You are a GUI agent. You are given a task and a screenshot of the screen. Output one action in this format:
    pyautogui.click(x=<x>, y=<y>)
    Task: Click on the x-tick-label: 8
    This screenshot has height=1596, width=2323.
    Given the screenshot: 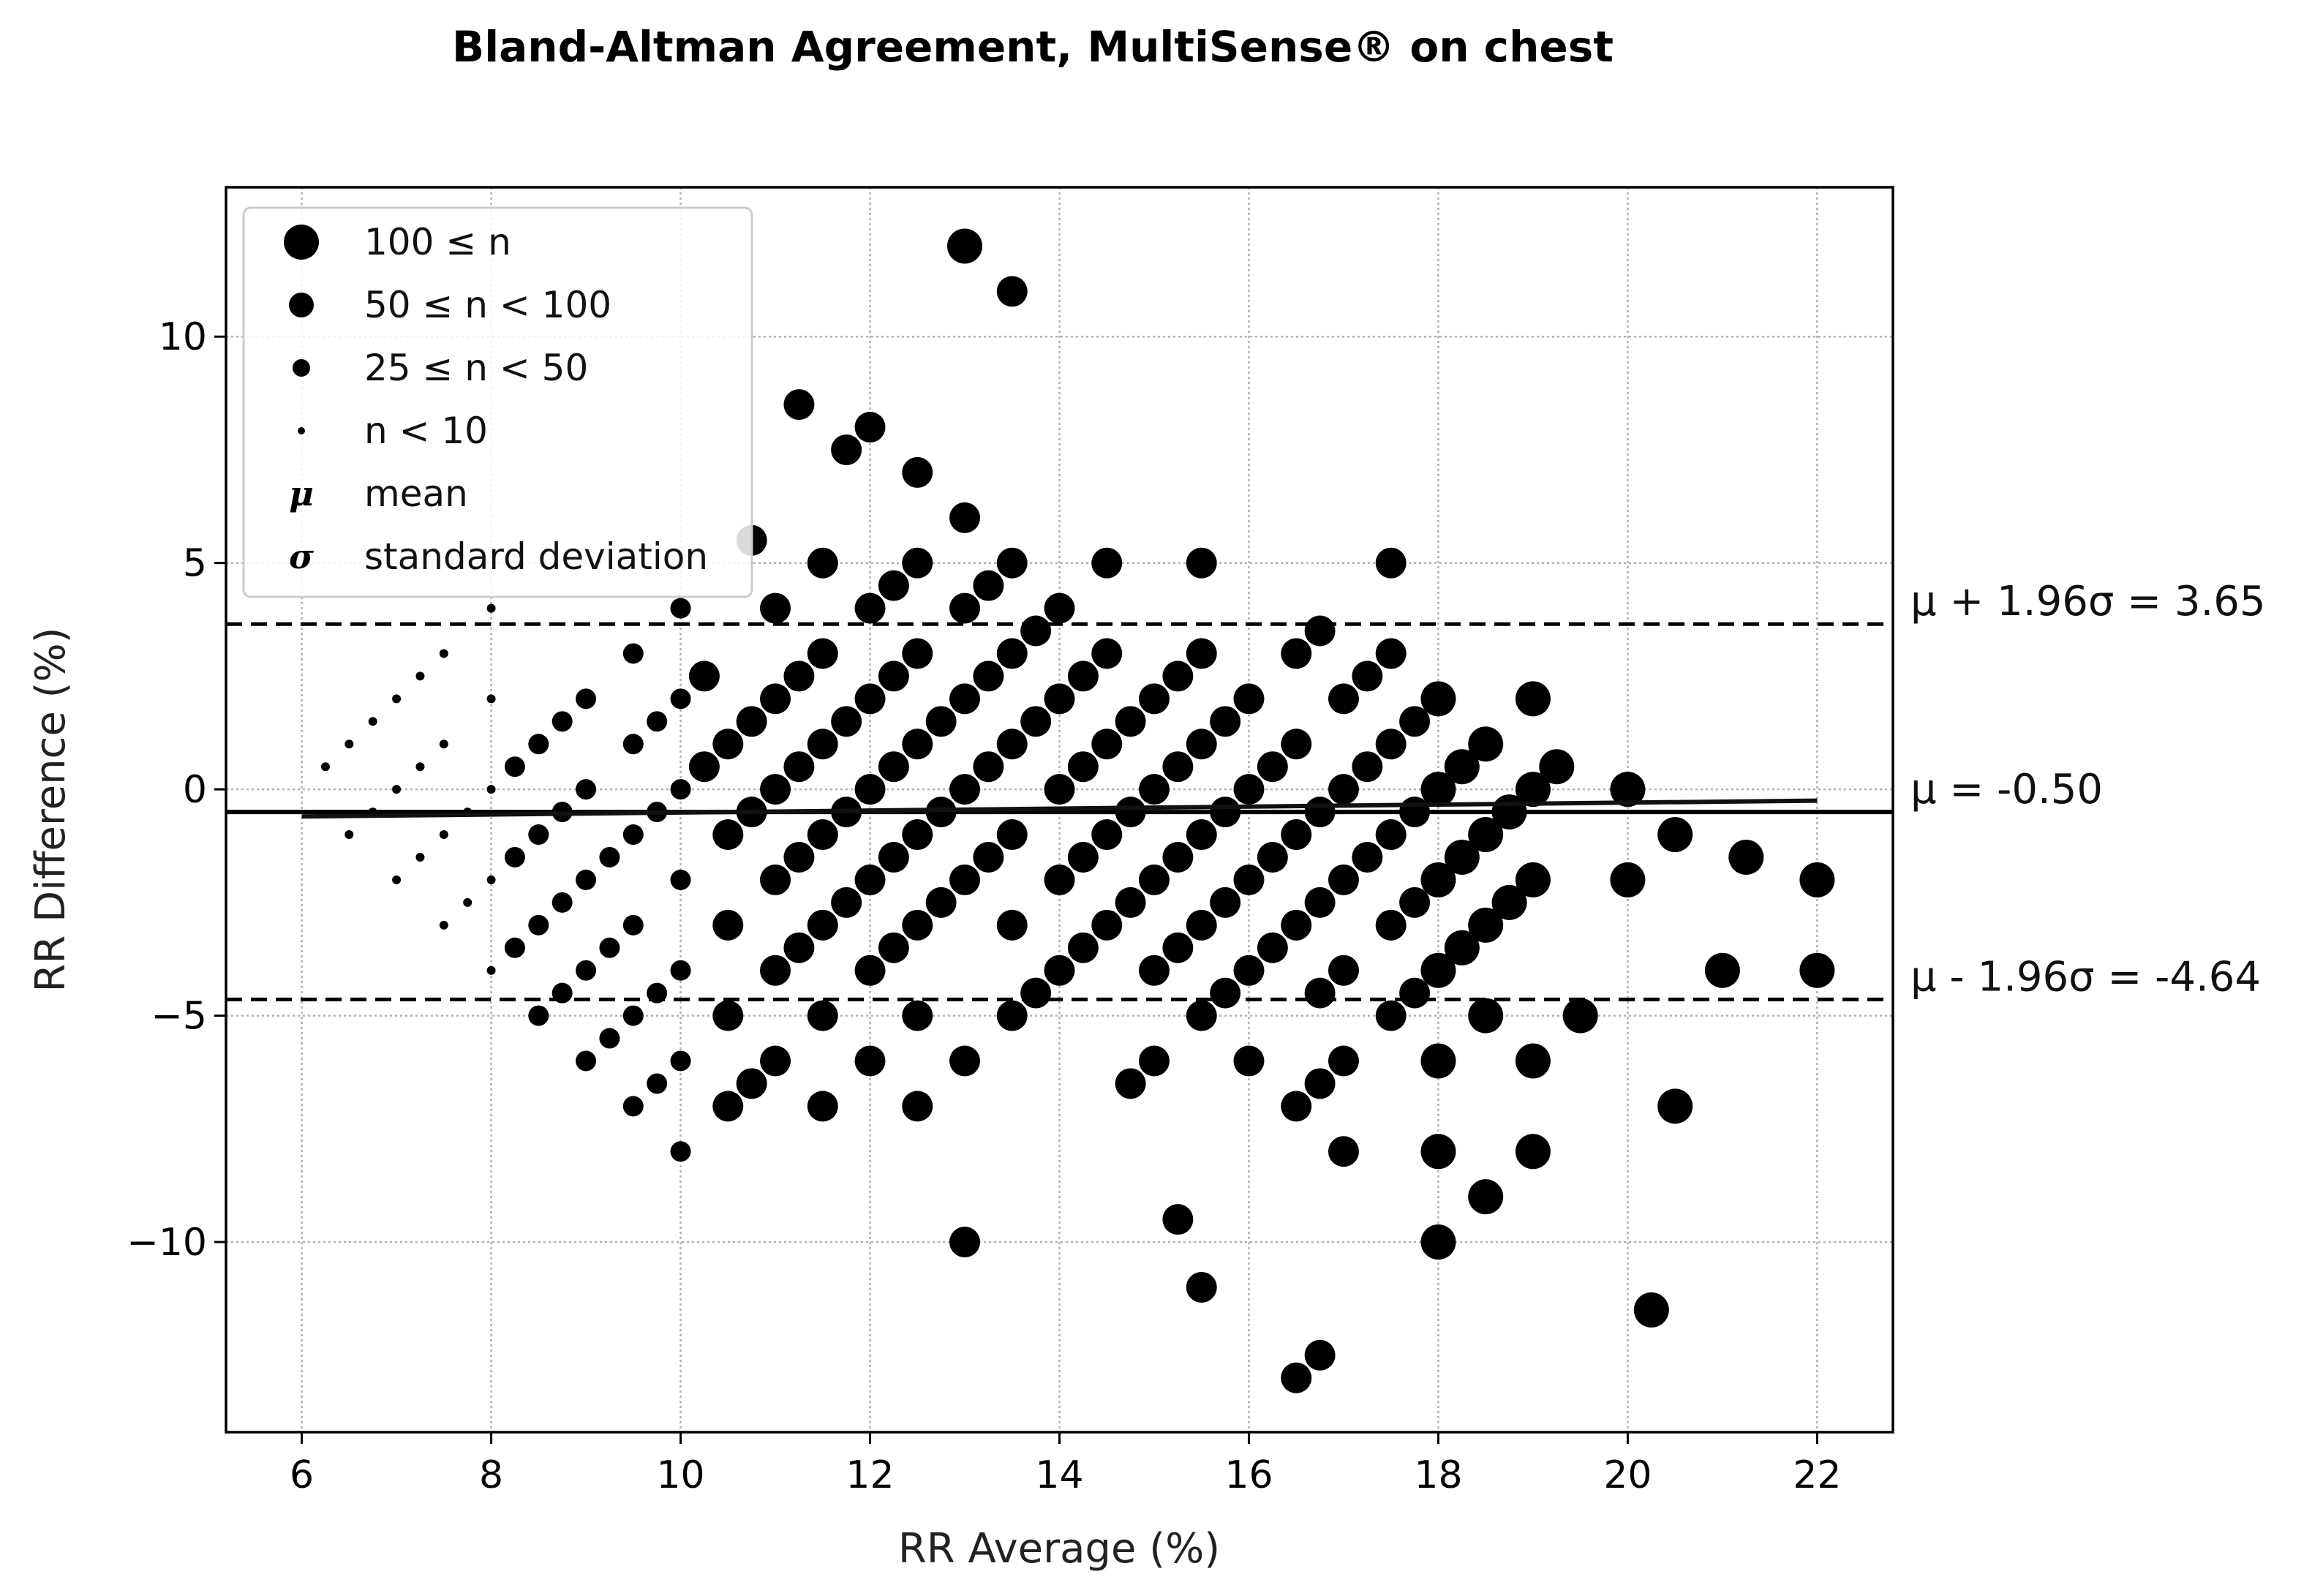 What is the action you would take?
    pyautogui.click(x=491, y=1475)
    